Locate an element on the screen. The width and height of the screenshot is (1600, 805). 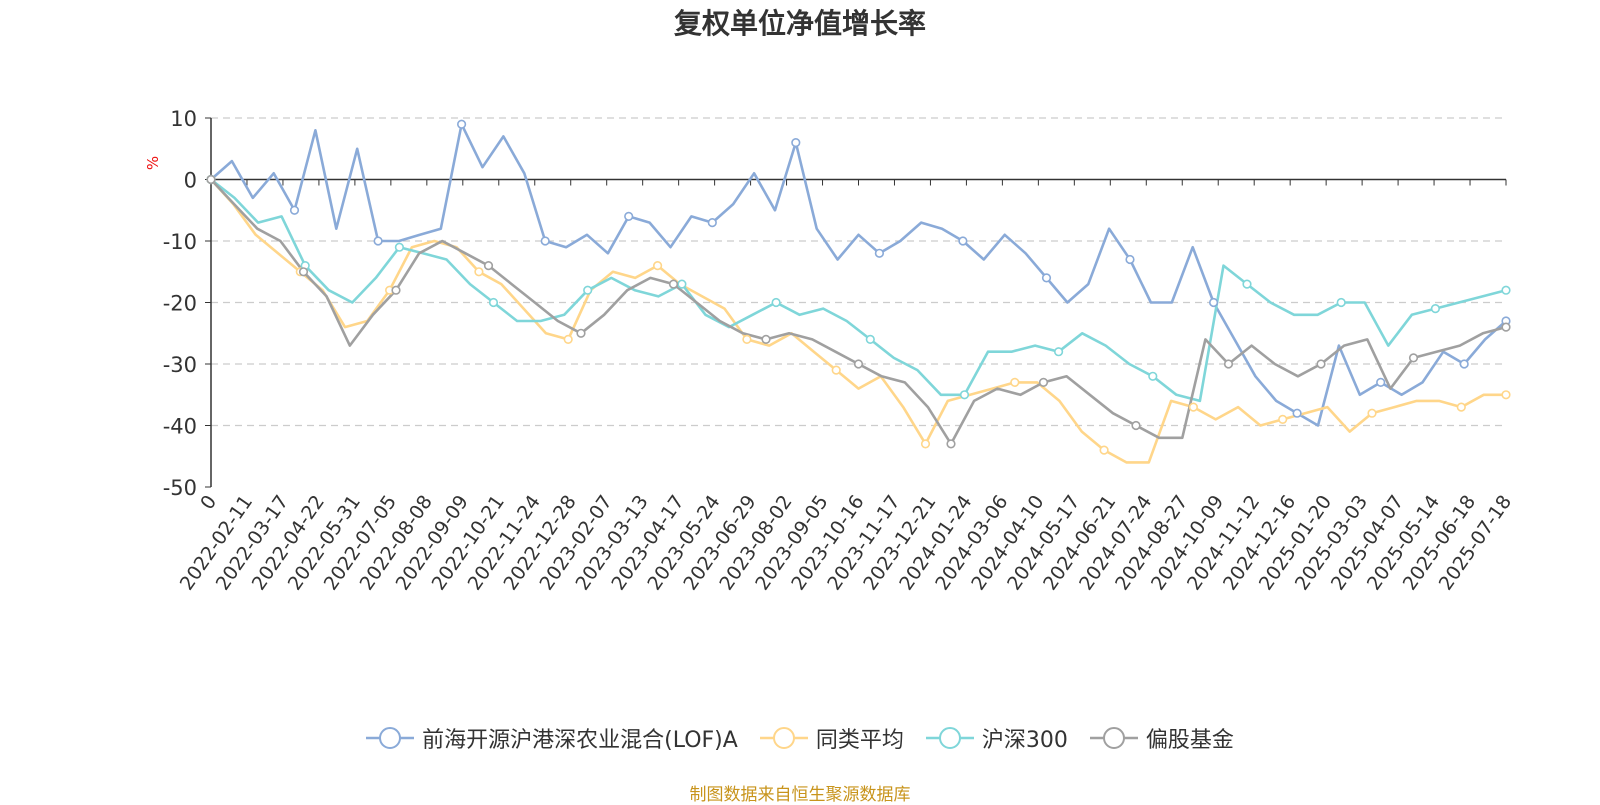
chart-title: 复权单位净值增长率 is located at coordinates (799, 23).